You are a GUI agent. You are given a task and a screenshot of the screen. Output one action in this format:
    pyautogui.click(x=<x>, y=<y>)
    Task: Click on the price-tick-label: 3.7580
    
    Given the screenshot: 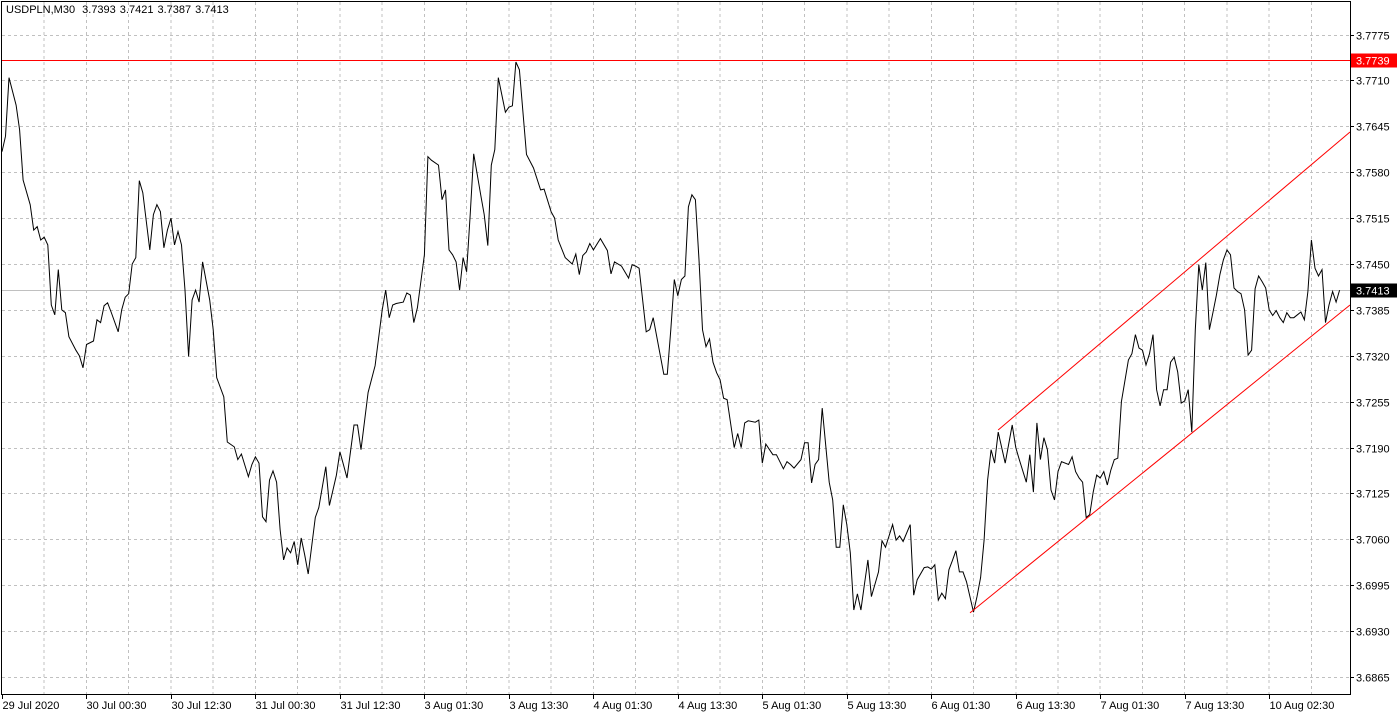 What is the action you would take?
    pyautogui.click(x=1373, y=174)
    